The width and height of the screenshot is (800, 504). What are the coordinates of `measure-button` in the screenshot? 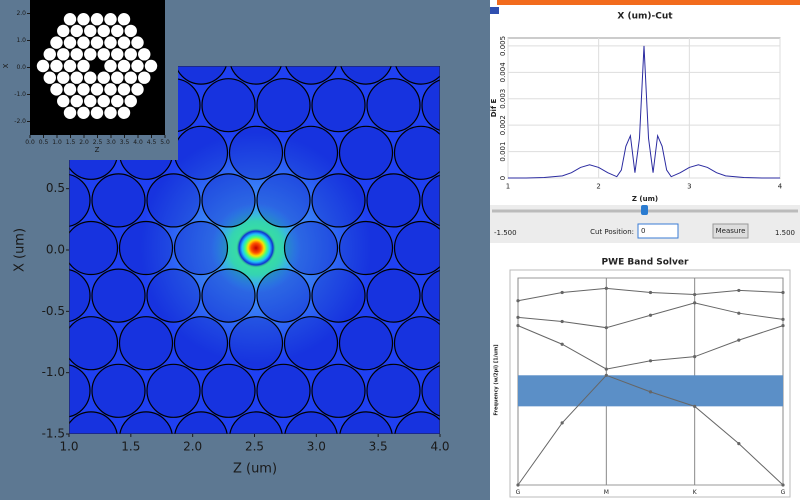 It's located at (730, 231).